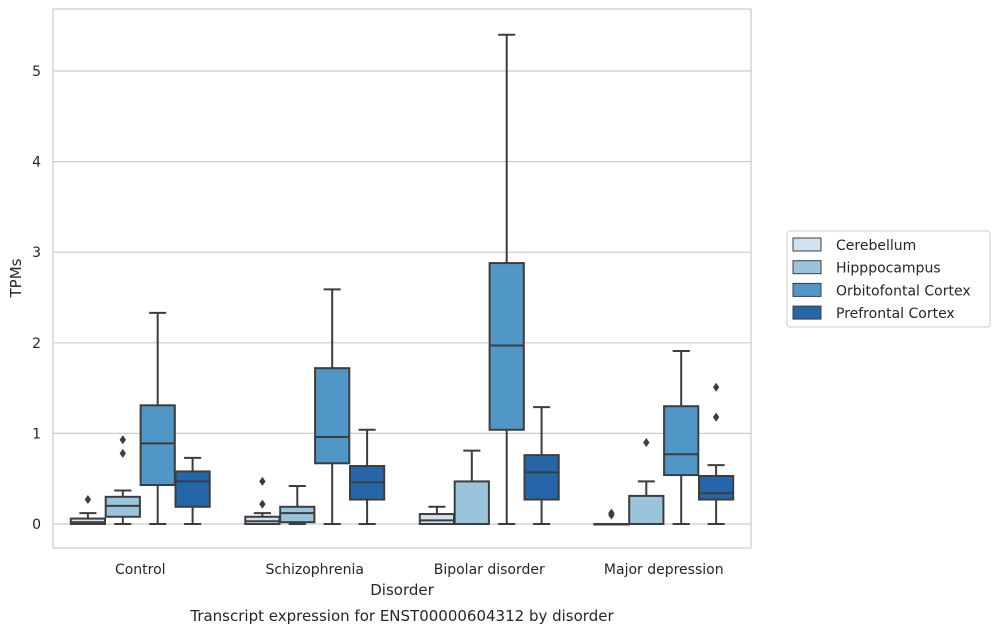  Describe the element at coordinates (36, 344) in the screenshot. I see `y-tick-label: 2` at that location.